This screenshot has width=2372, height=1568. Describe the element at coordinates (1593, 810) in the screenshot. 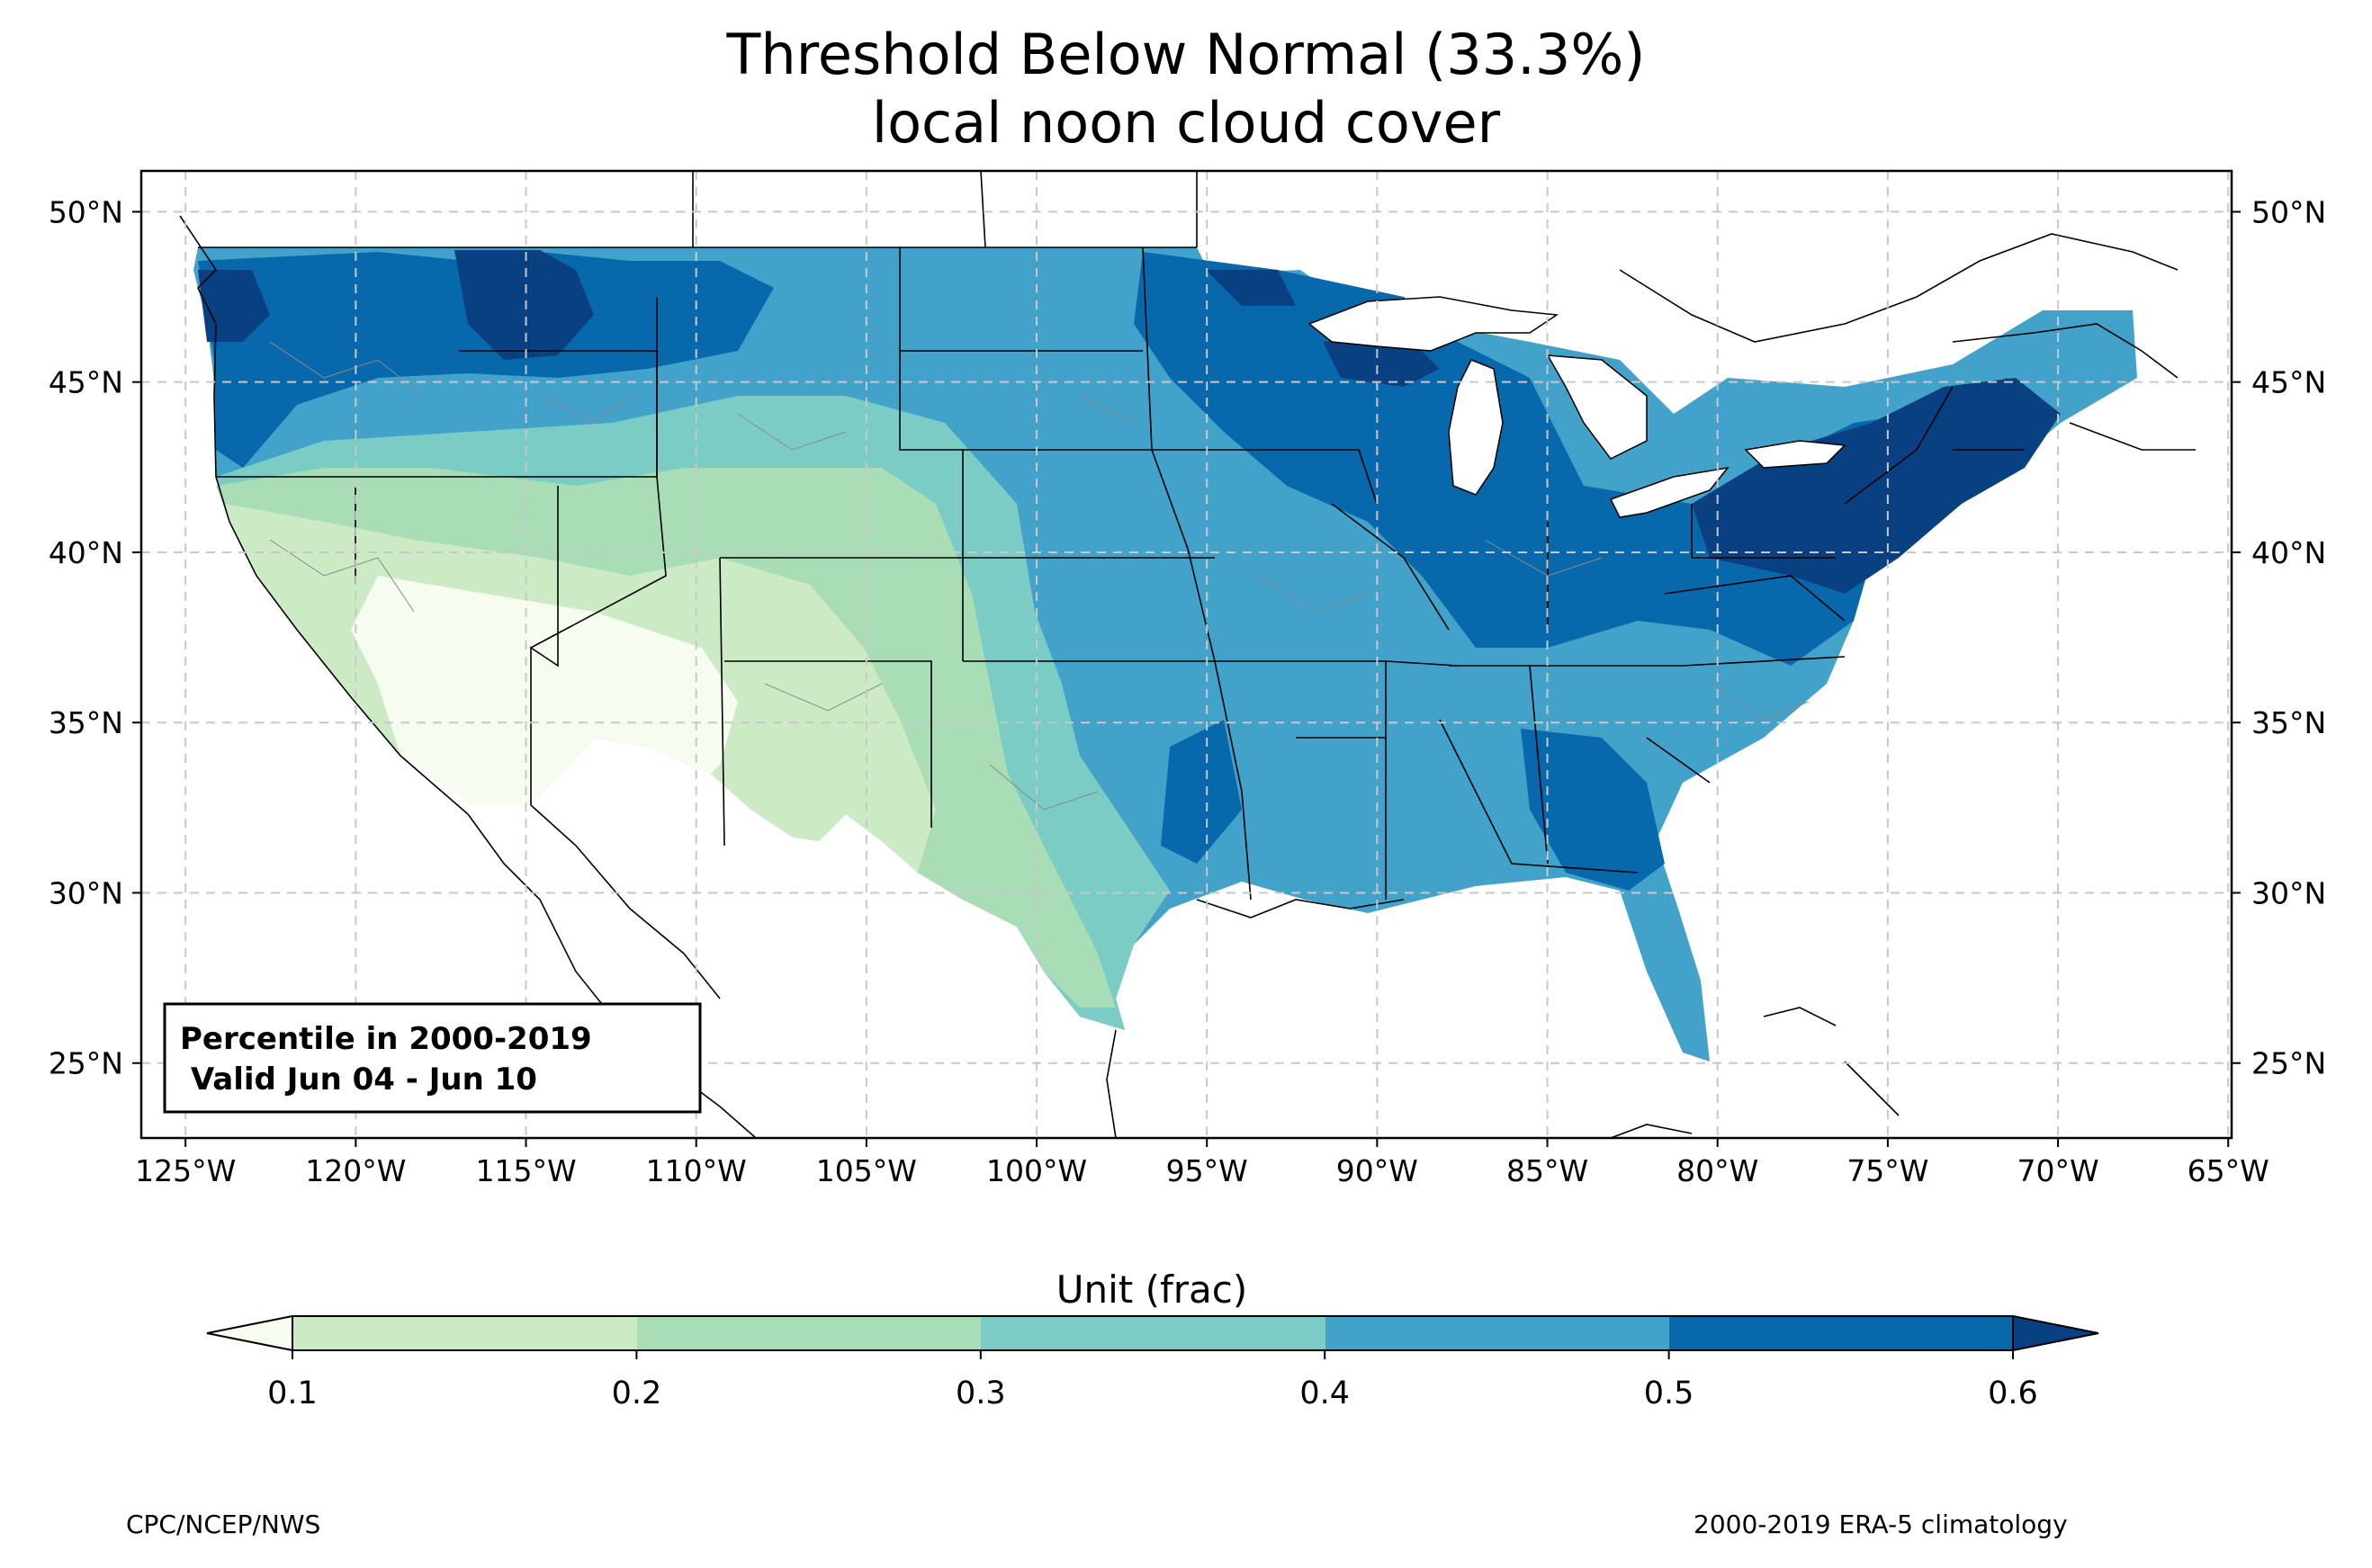

I see `band-southeast-dark` at that location.